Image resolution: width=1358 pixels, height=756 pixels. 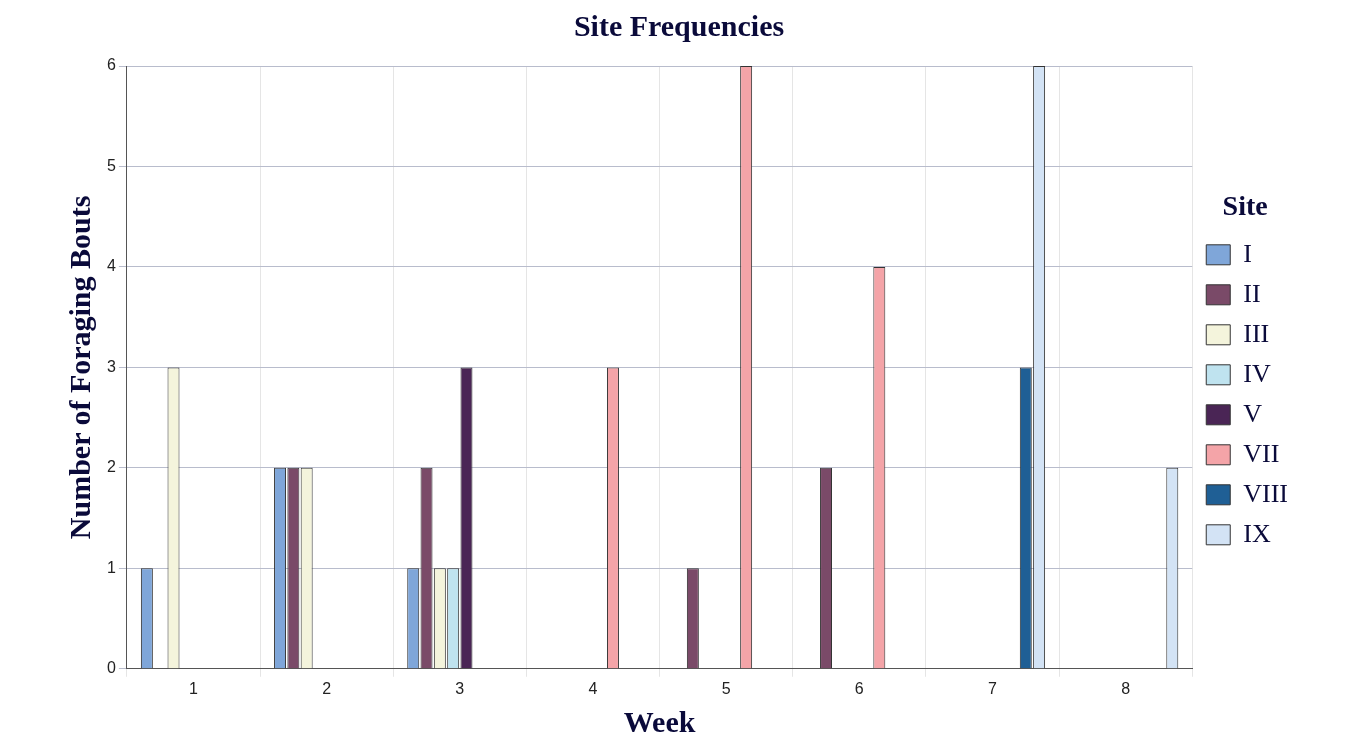 I want to click on x-tick-label: 2, so click(x=327, y=688).